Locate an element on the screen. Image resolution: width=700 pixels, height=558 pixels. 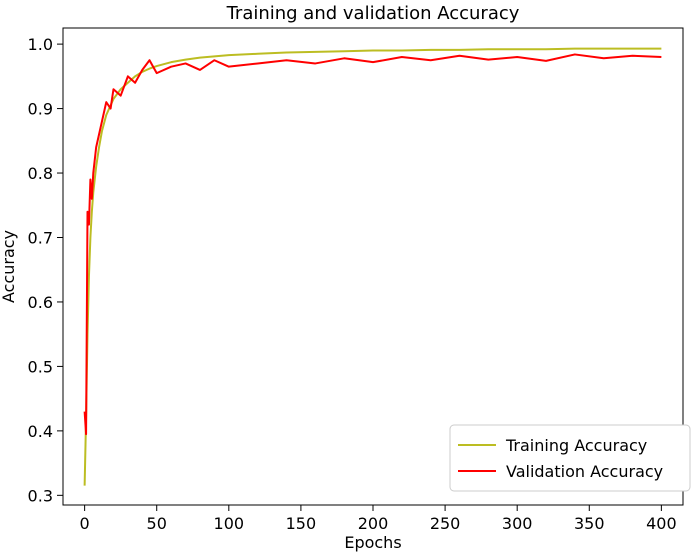
y-axis-label: Accuracy is located at coordinates (9, 266).